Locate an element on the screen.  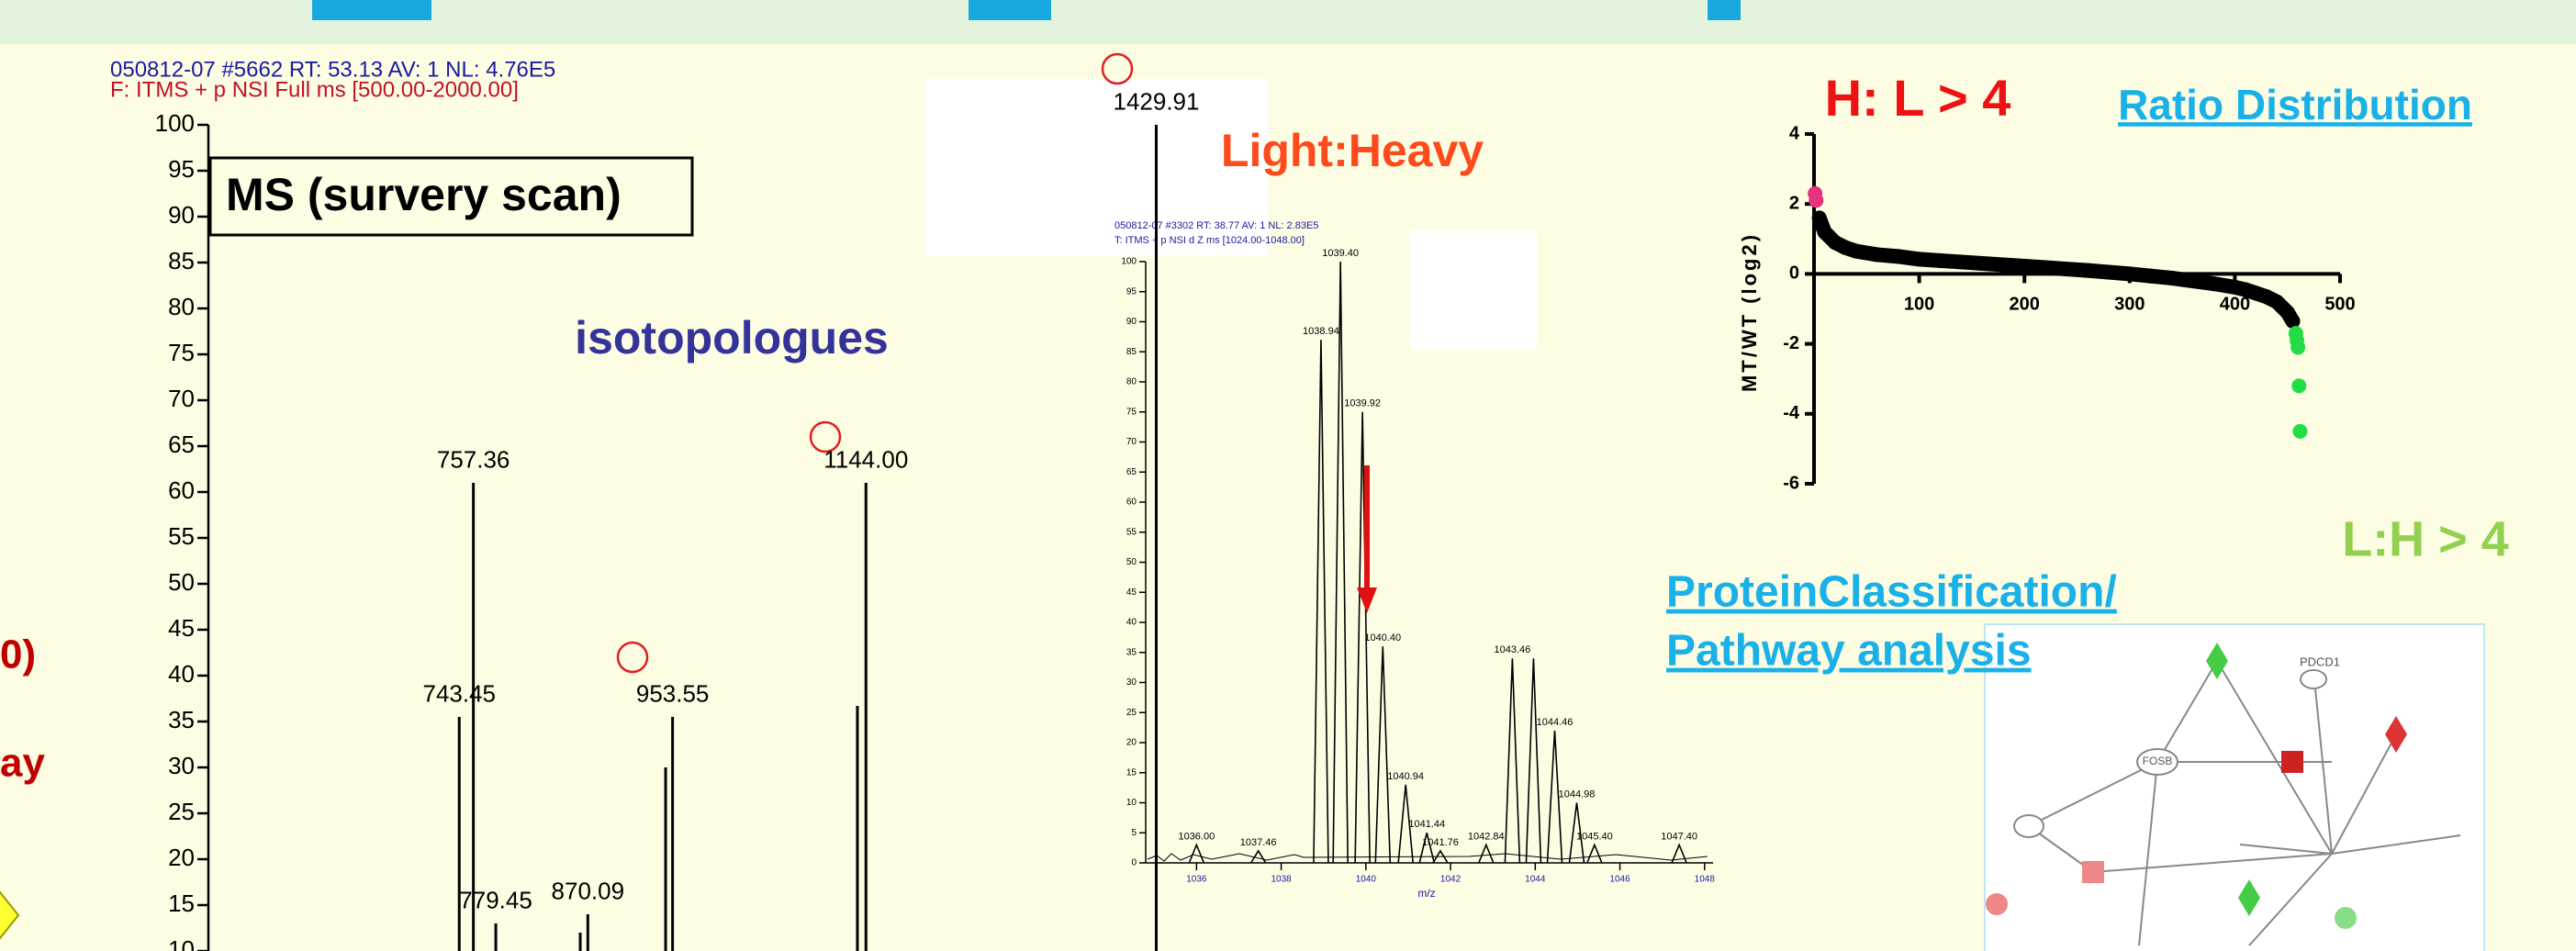
y-tick-label: 50 is located at coordinates (1131, 562).